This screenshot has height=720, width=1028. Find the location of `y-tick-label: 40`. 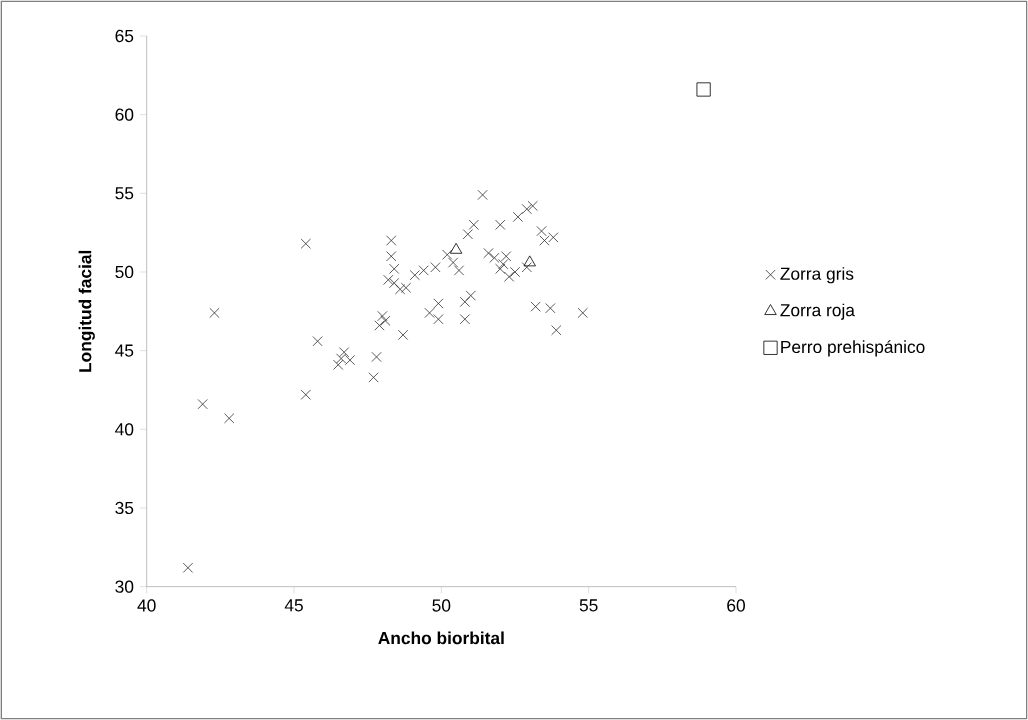

y-tick-label: 40 is located at coordinates (124, 429).